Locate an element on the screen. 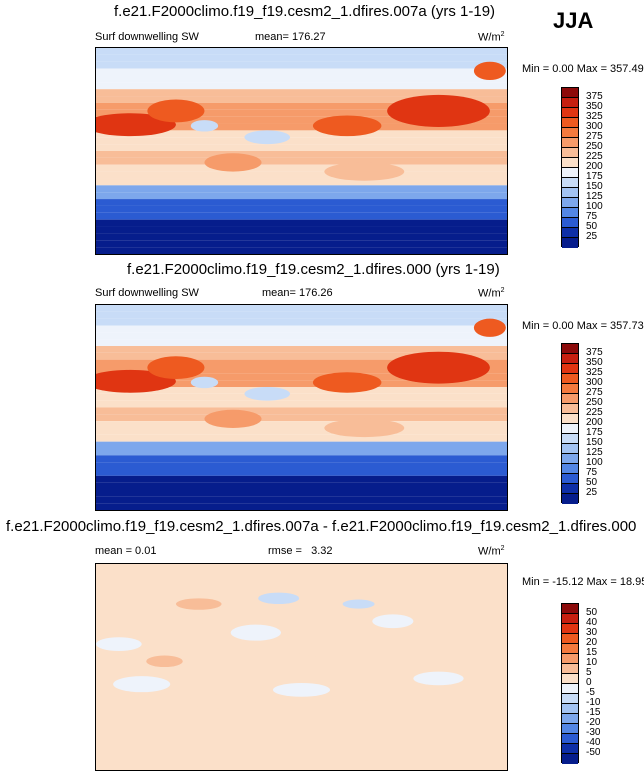 This screenshot has height=775, width=644. colorbar-tick-label: 125 is located at coordinates (594, 196).